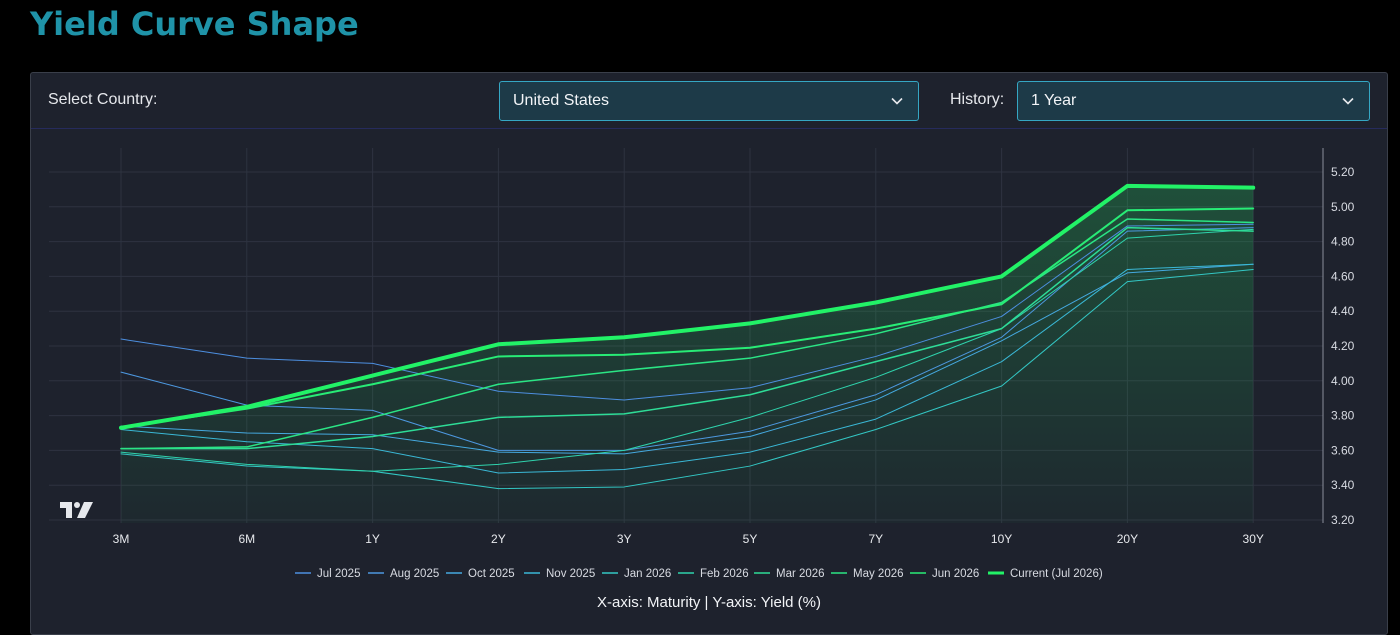 The width and height of the screenshot is (1400, 635). I want to click on axis-note: X-axis: Maturity | Y-axis: Yield (%), so click(709, 602).